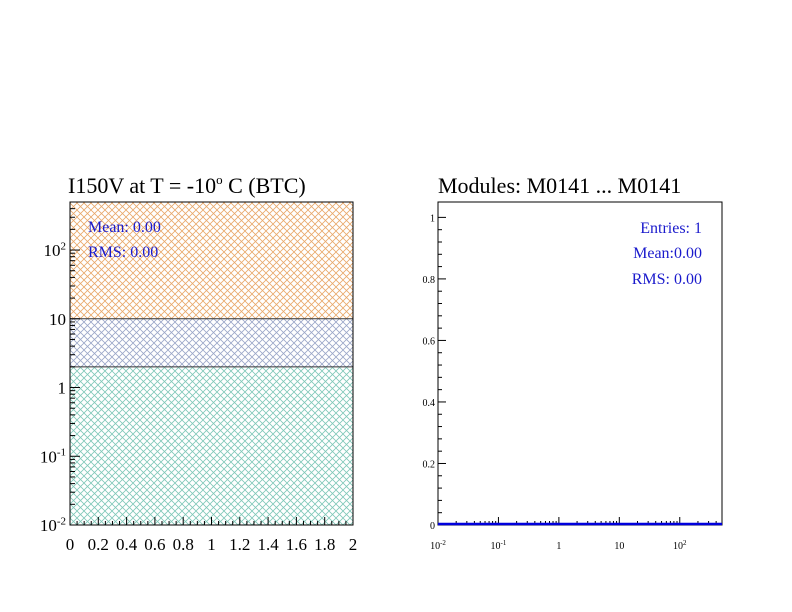 This screenshot has height=612, width=792. What do you see at coordinates (429, 403) in the screenshot?
I see `right-y-tick-label: 0.4` at bounding box center [429, 403].